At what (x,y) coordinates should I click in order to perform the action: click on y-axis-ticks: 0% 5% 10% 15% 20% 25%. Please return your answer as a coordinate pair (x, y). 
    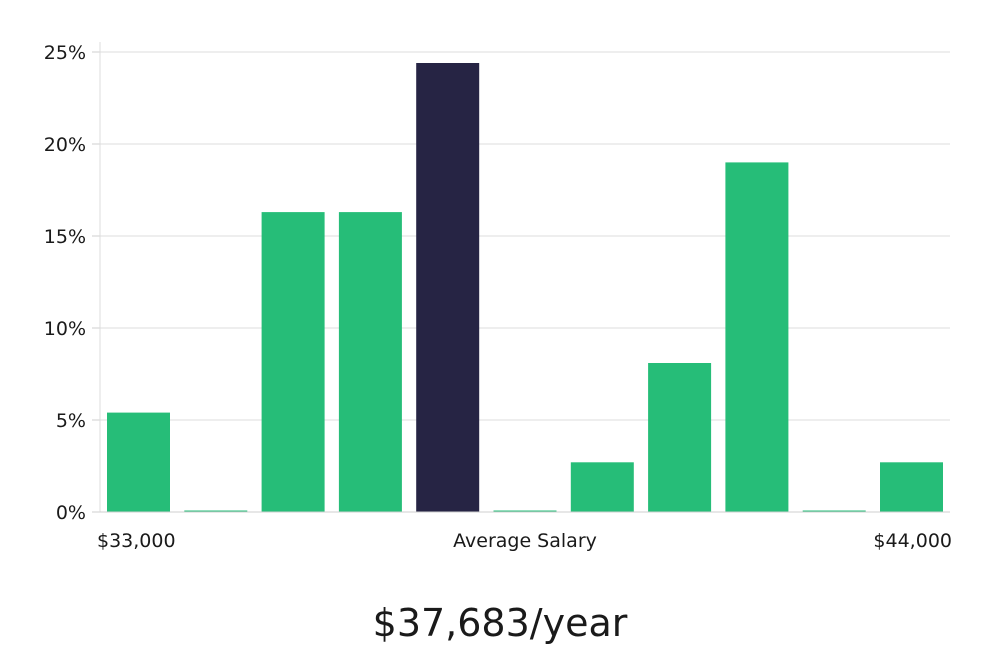
    Looking at the image, I should click on (72, 283).